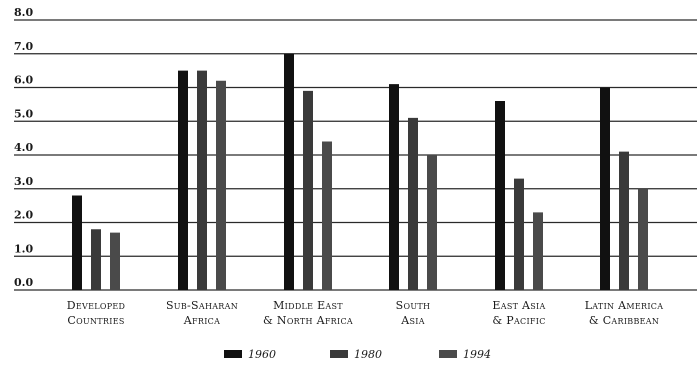 The height and width of the screenshot is (370, 697). Describe the element at coordinates (23, 181) in the screenshot. I see `y-tick-label: 3.0` at that location.